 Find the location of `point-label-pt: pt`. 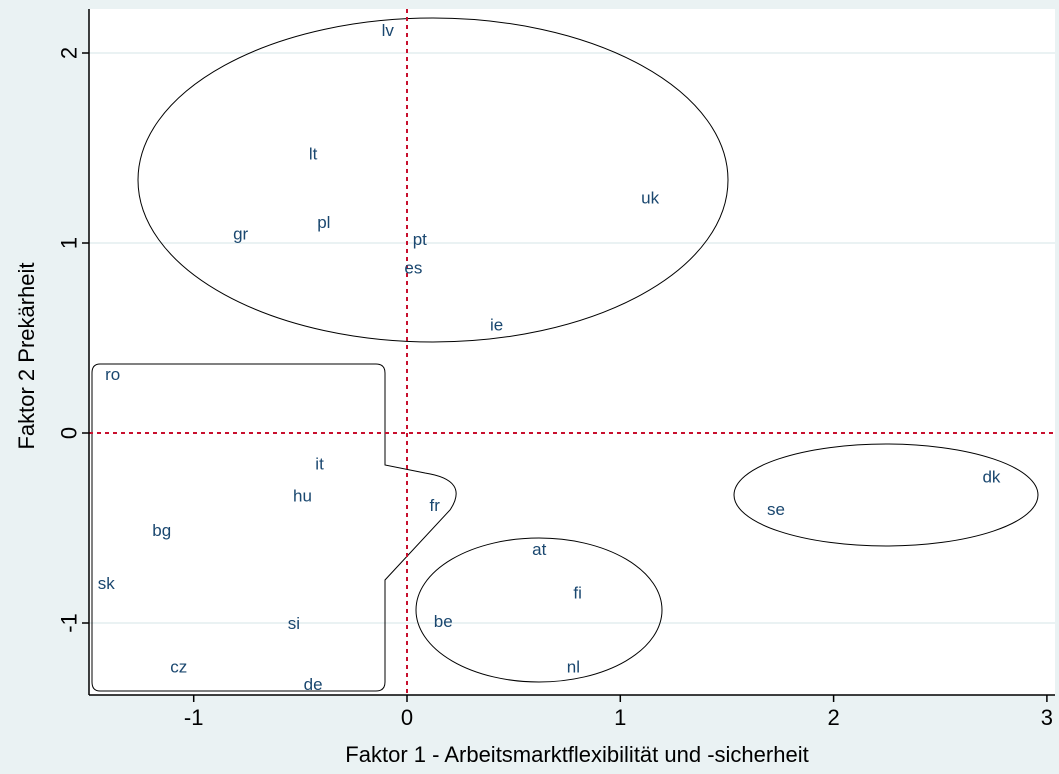

point-label-pt: pt is located at coordinates (420, 239).